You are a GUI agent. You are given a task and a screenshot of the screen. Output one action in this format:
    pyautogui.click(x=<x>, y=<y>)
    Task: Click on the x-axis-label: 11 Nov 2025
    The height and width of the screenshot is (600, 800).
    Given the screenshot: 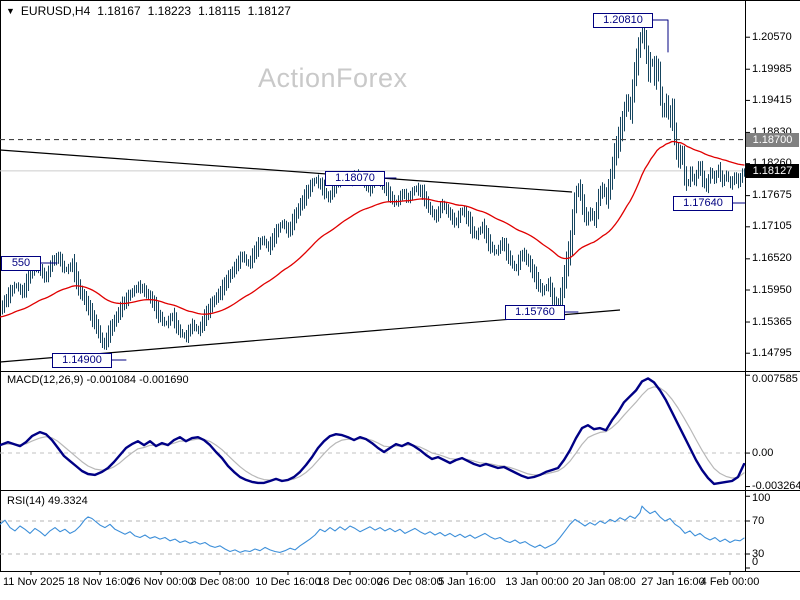 What is the action you would take?
    pyautogui.click(x=34, y=582)
    